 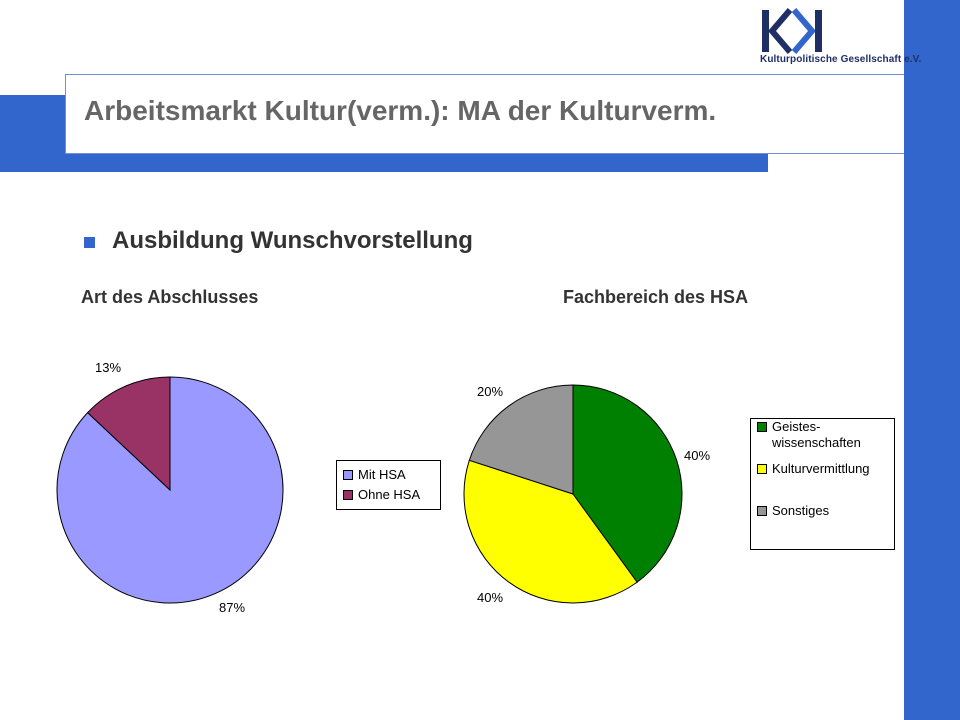 What do you see at coordinates (33, 133) in the screenshot?
I see `left-accent-block` at bounding box center [33, 133].